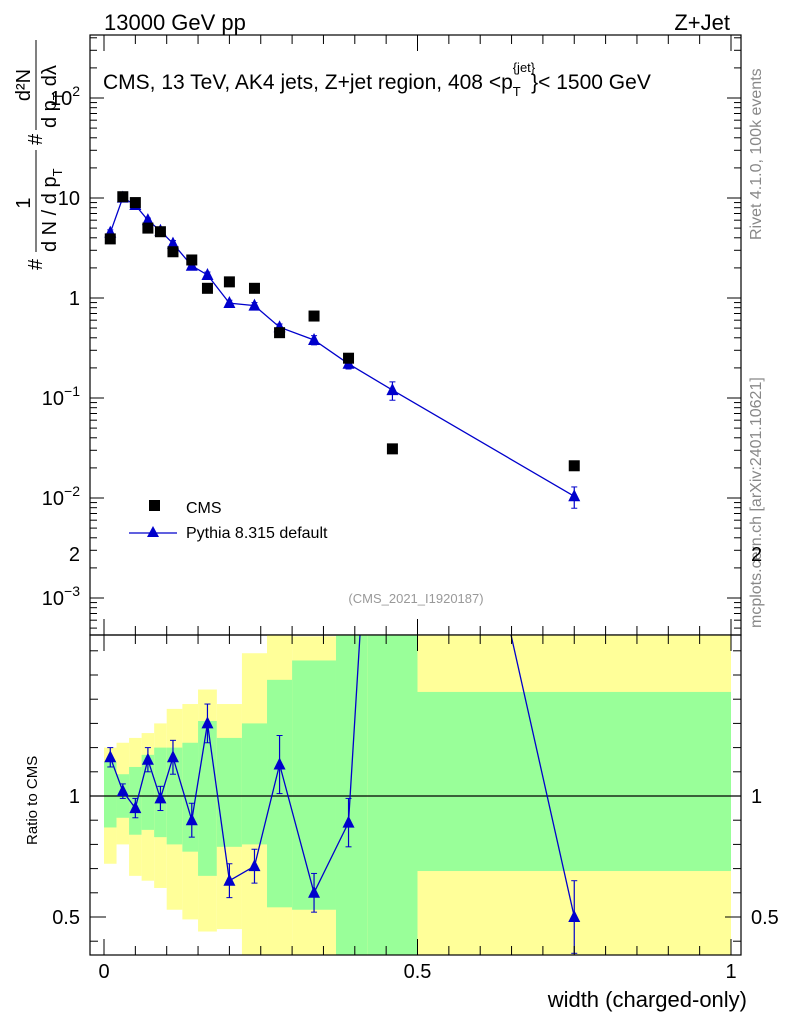  Describe the element at coordinates (756, 555) in the screenshot. I see `ratio-y-tick-label-right: 2` at that location.